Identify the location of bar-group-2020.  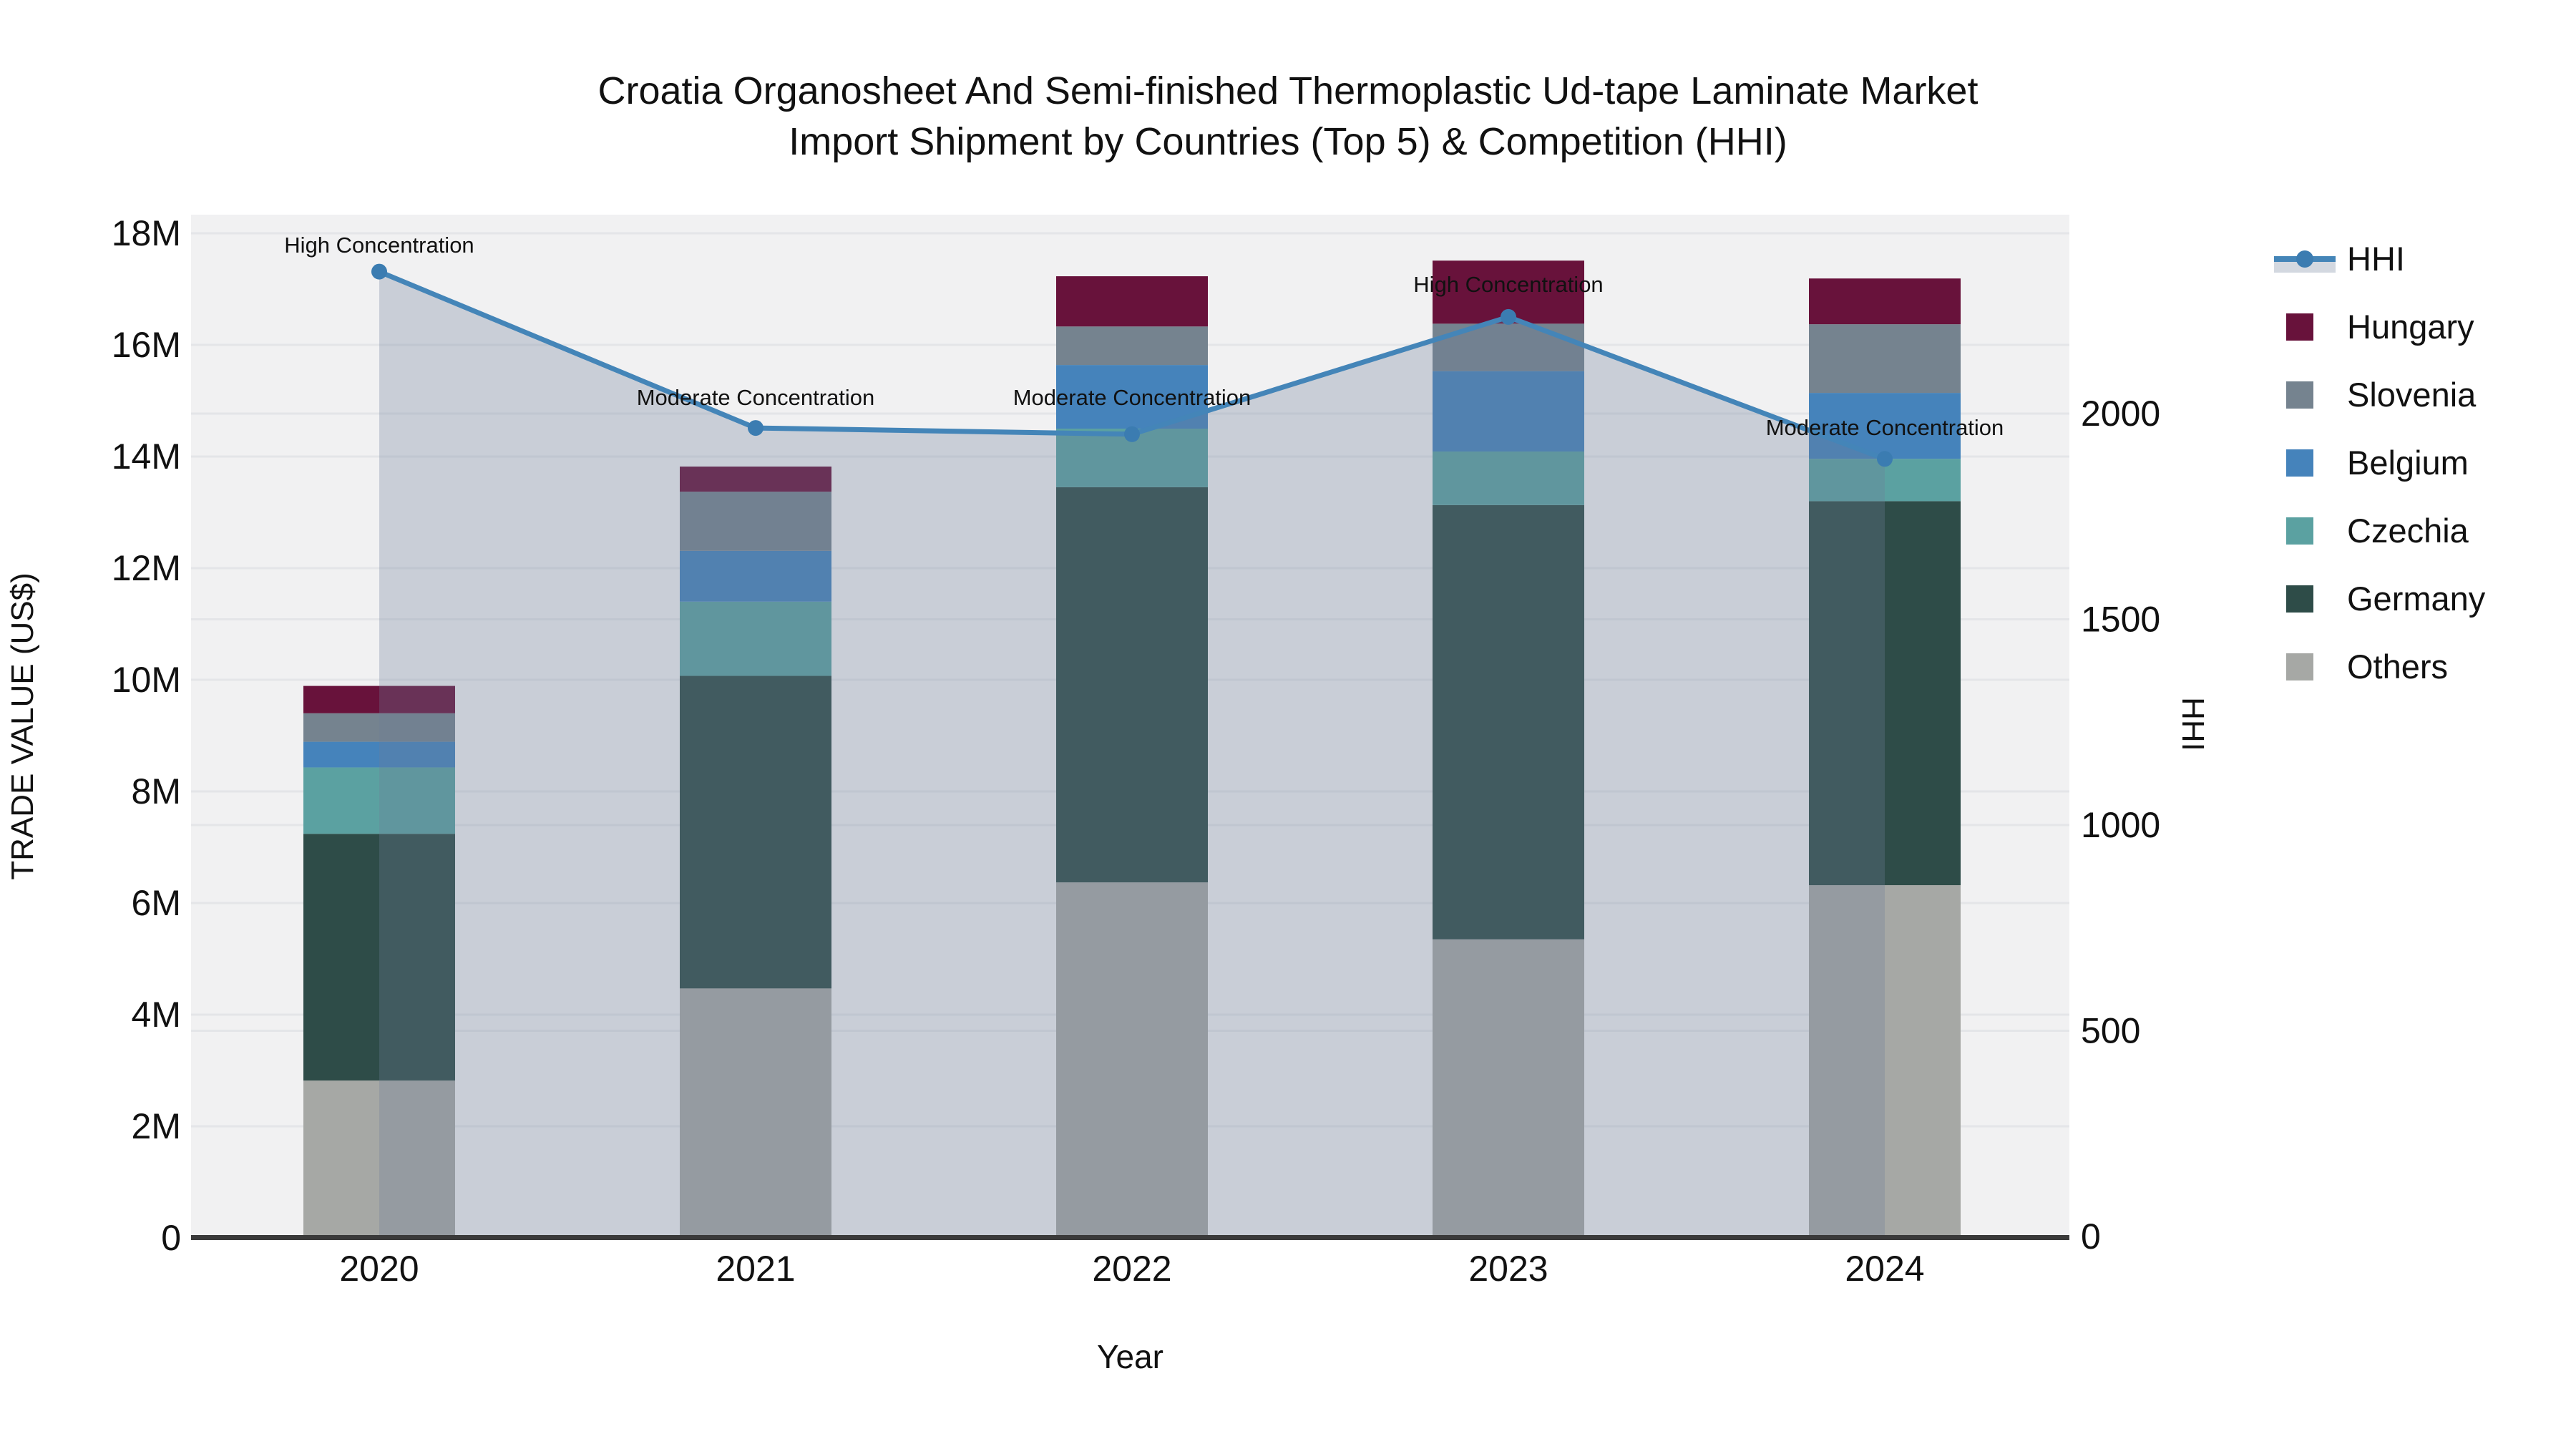
(379, 962).